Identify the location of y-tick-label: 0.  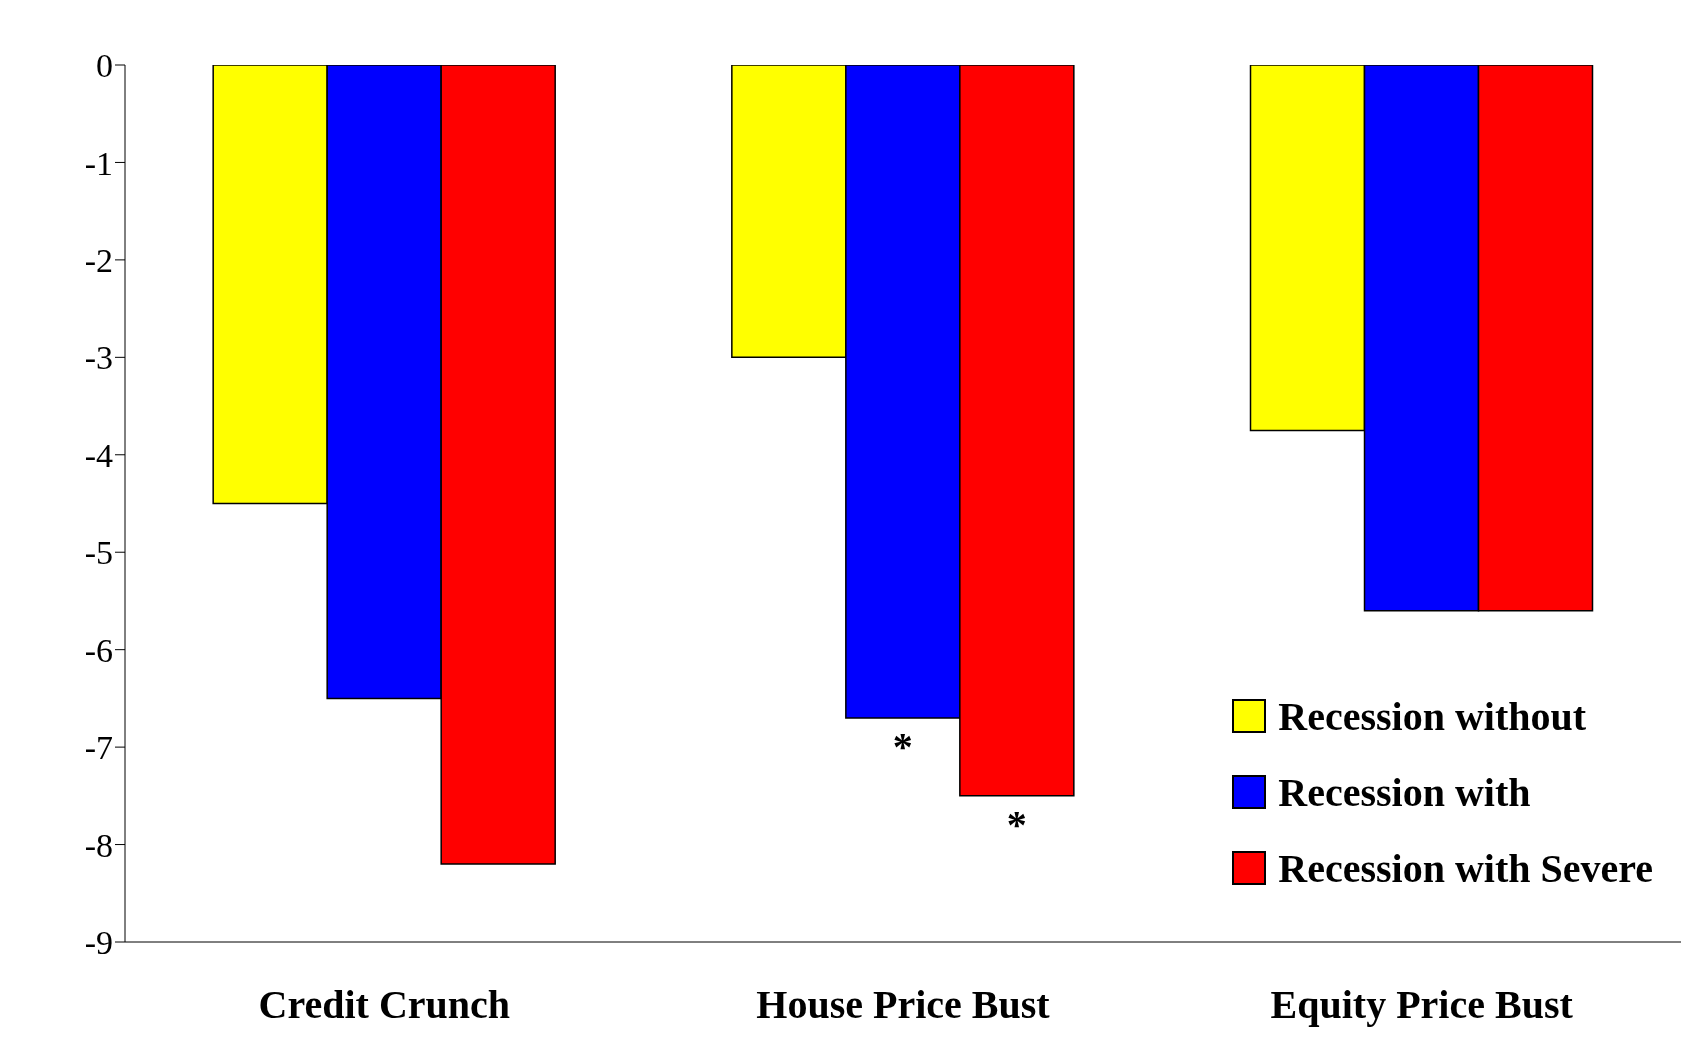
(104, 66).